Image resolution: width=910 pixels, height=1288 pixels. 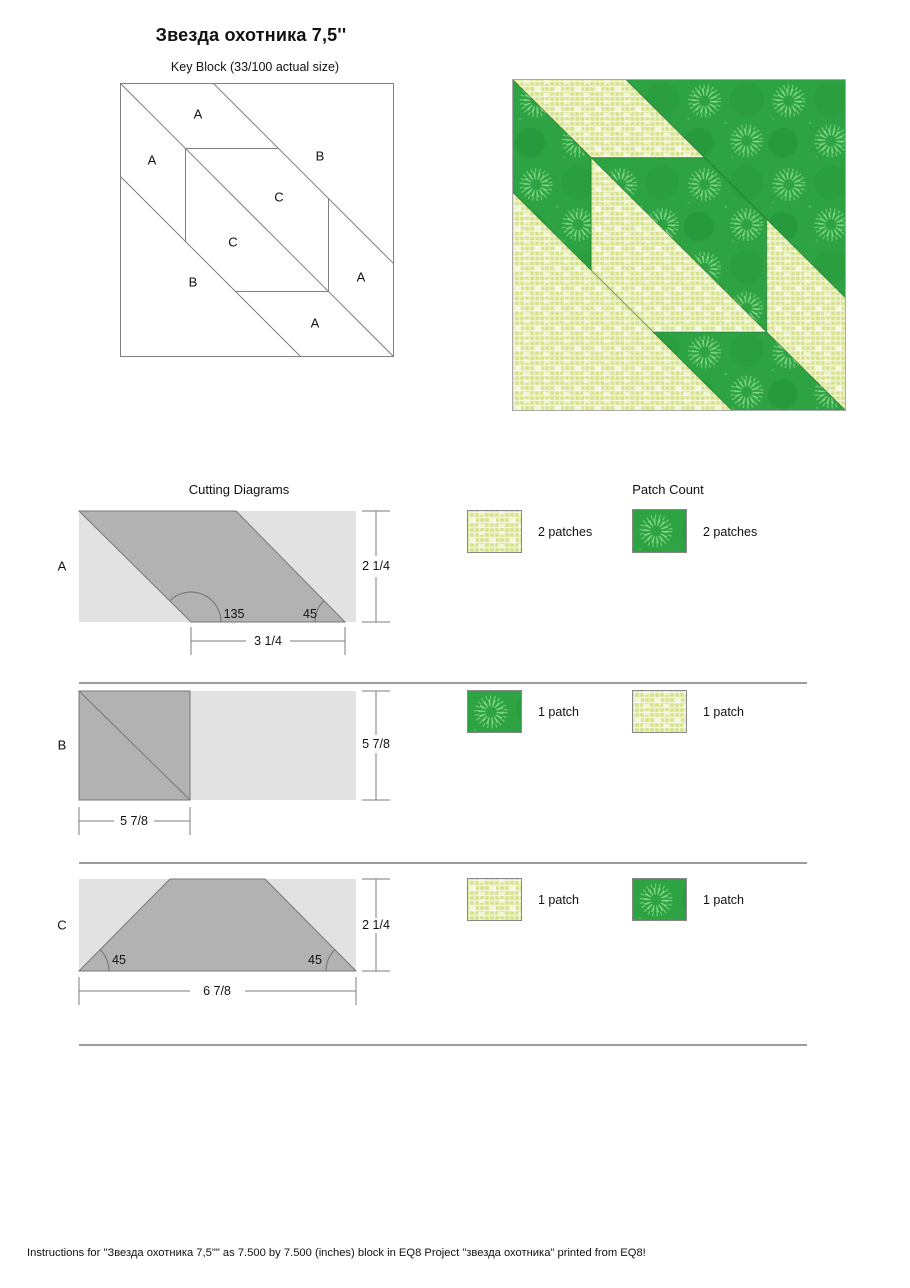 I want to click on cutting-diagram-a: 135 45 A 2 1/4 3 1/4, so click(x=224, y=582).